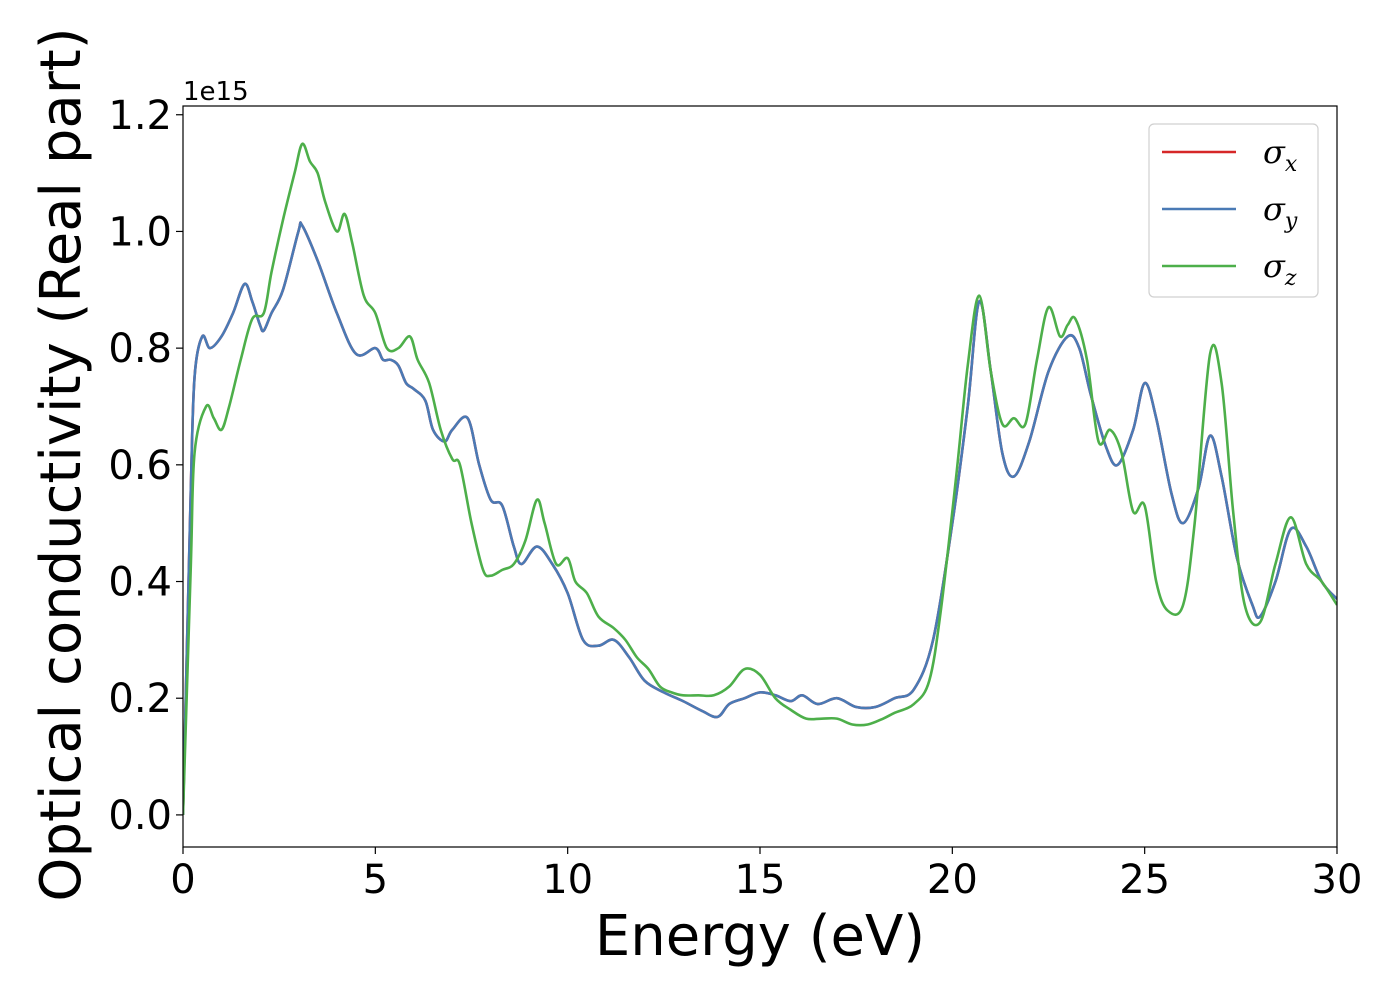  What do you see at coordinates (182, 880) in the screenshot?
I see `x-tick-label: 0` at bounding box center [182, 880].